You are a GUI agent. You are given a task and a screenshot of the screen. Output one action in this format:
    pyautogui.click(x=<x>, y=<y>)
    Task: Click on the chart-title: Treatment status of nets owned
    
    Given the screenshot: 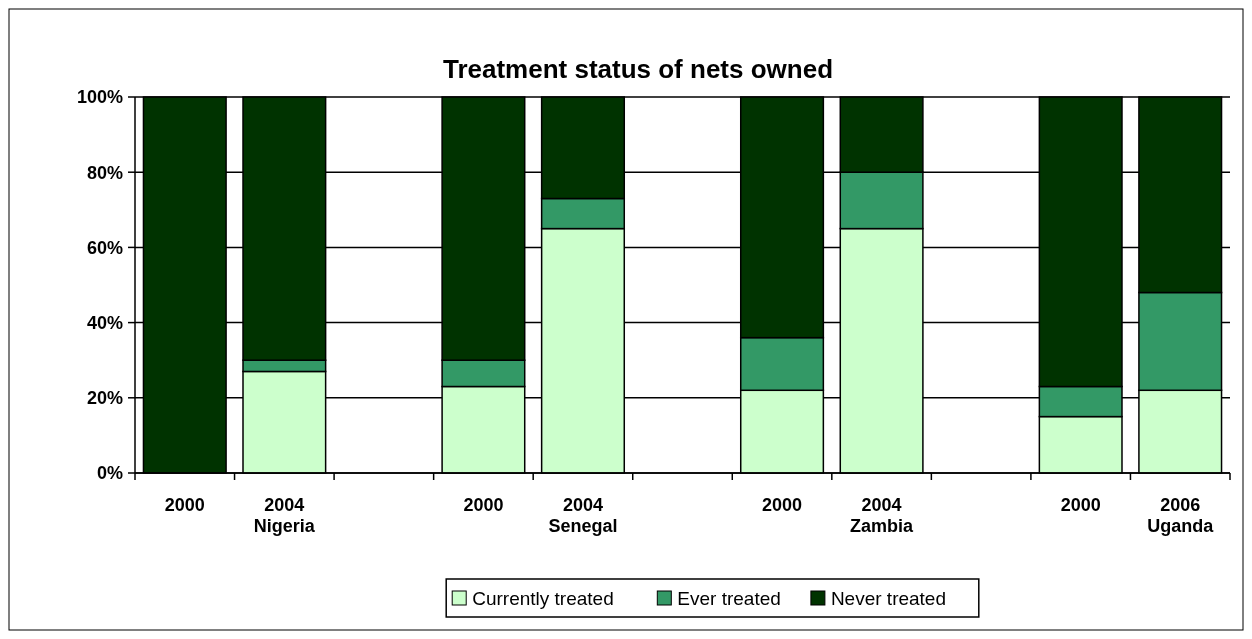 What is the action you would take?
    pyautogui.click(x=638, y=69)
    